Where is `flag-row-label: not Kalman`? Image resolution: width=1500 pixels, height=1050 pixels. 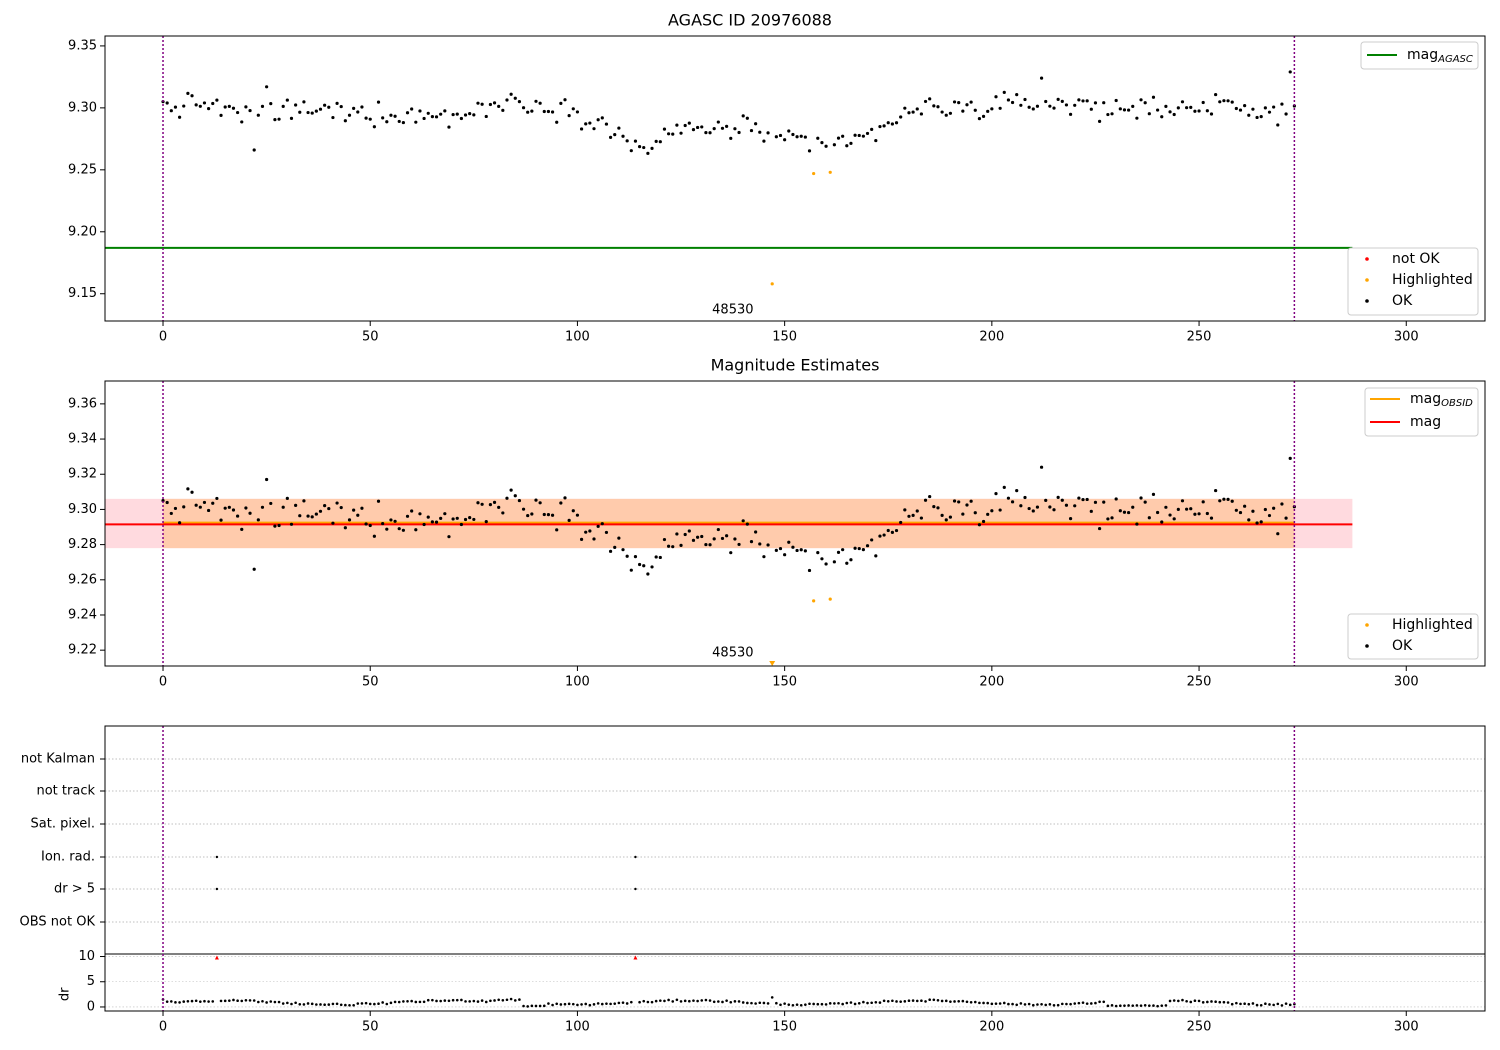 flag-row-label: not Kalman is located at coordinates (58, 759).